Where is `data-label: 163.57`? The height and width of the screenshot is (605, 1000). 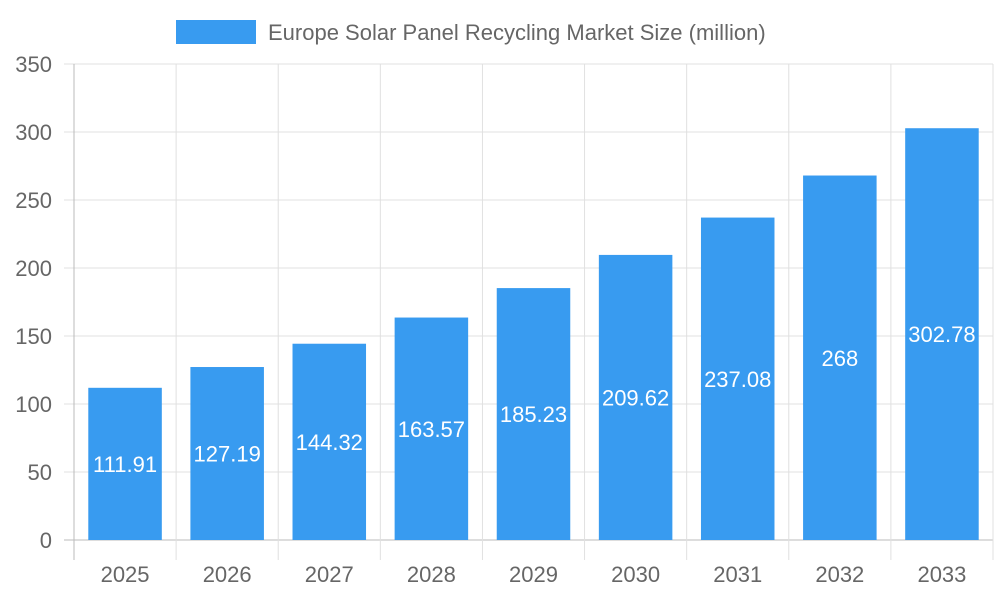 data-label: 163.57 is located at coordinates (431, 429).